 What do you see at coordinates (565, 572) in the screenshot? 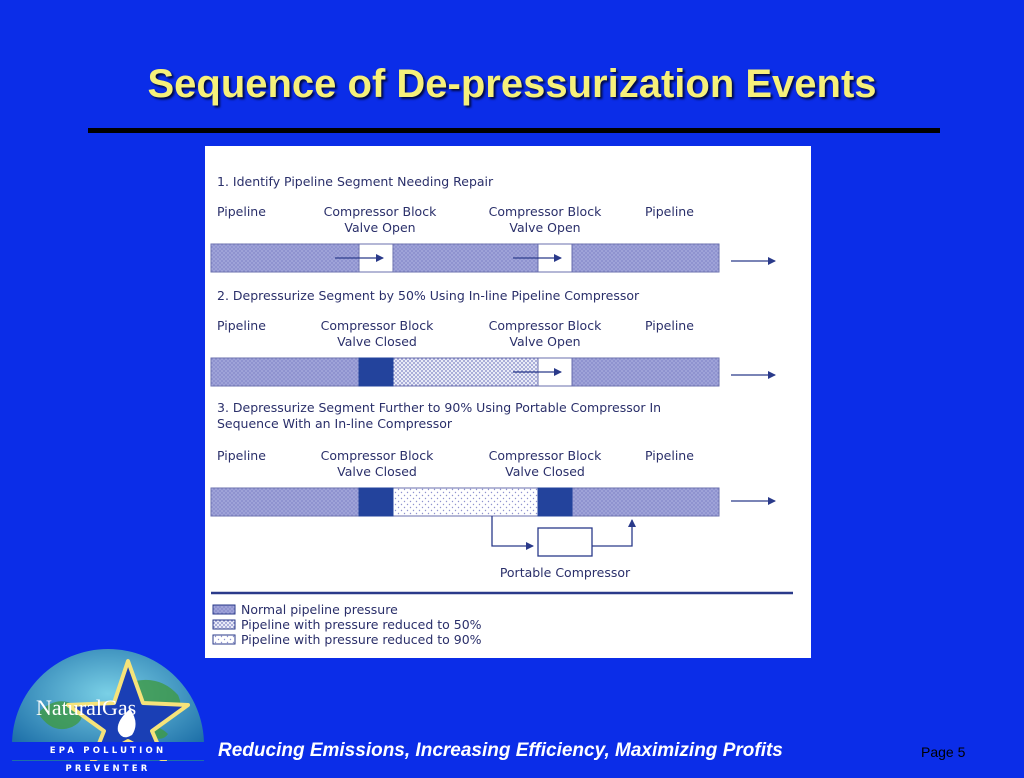
I see `portable-compressor-label: Portable Compressor` at bounding box center [565, 572].